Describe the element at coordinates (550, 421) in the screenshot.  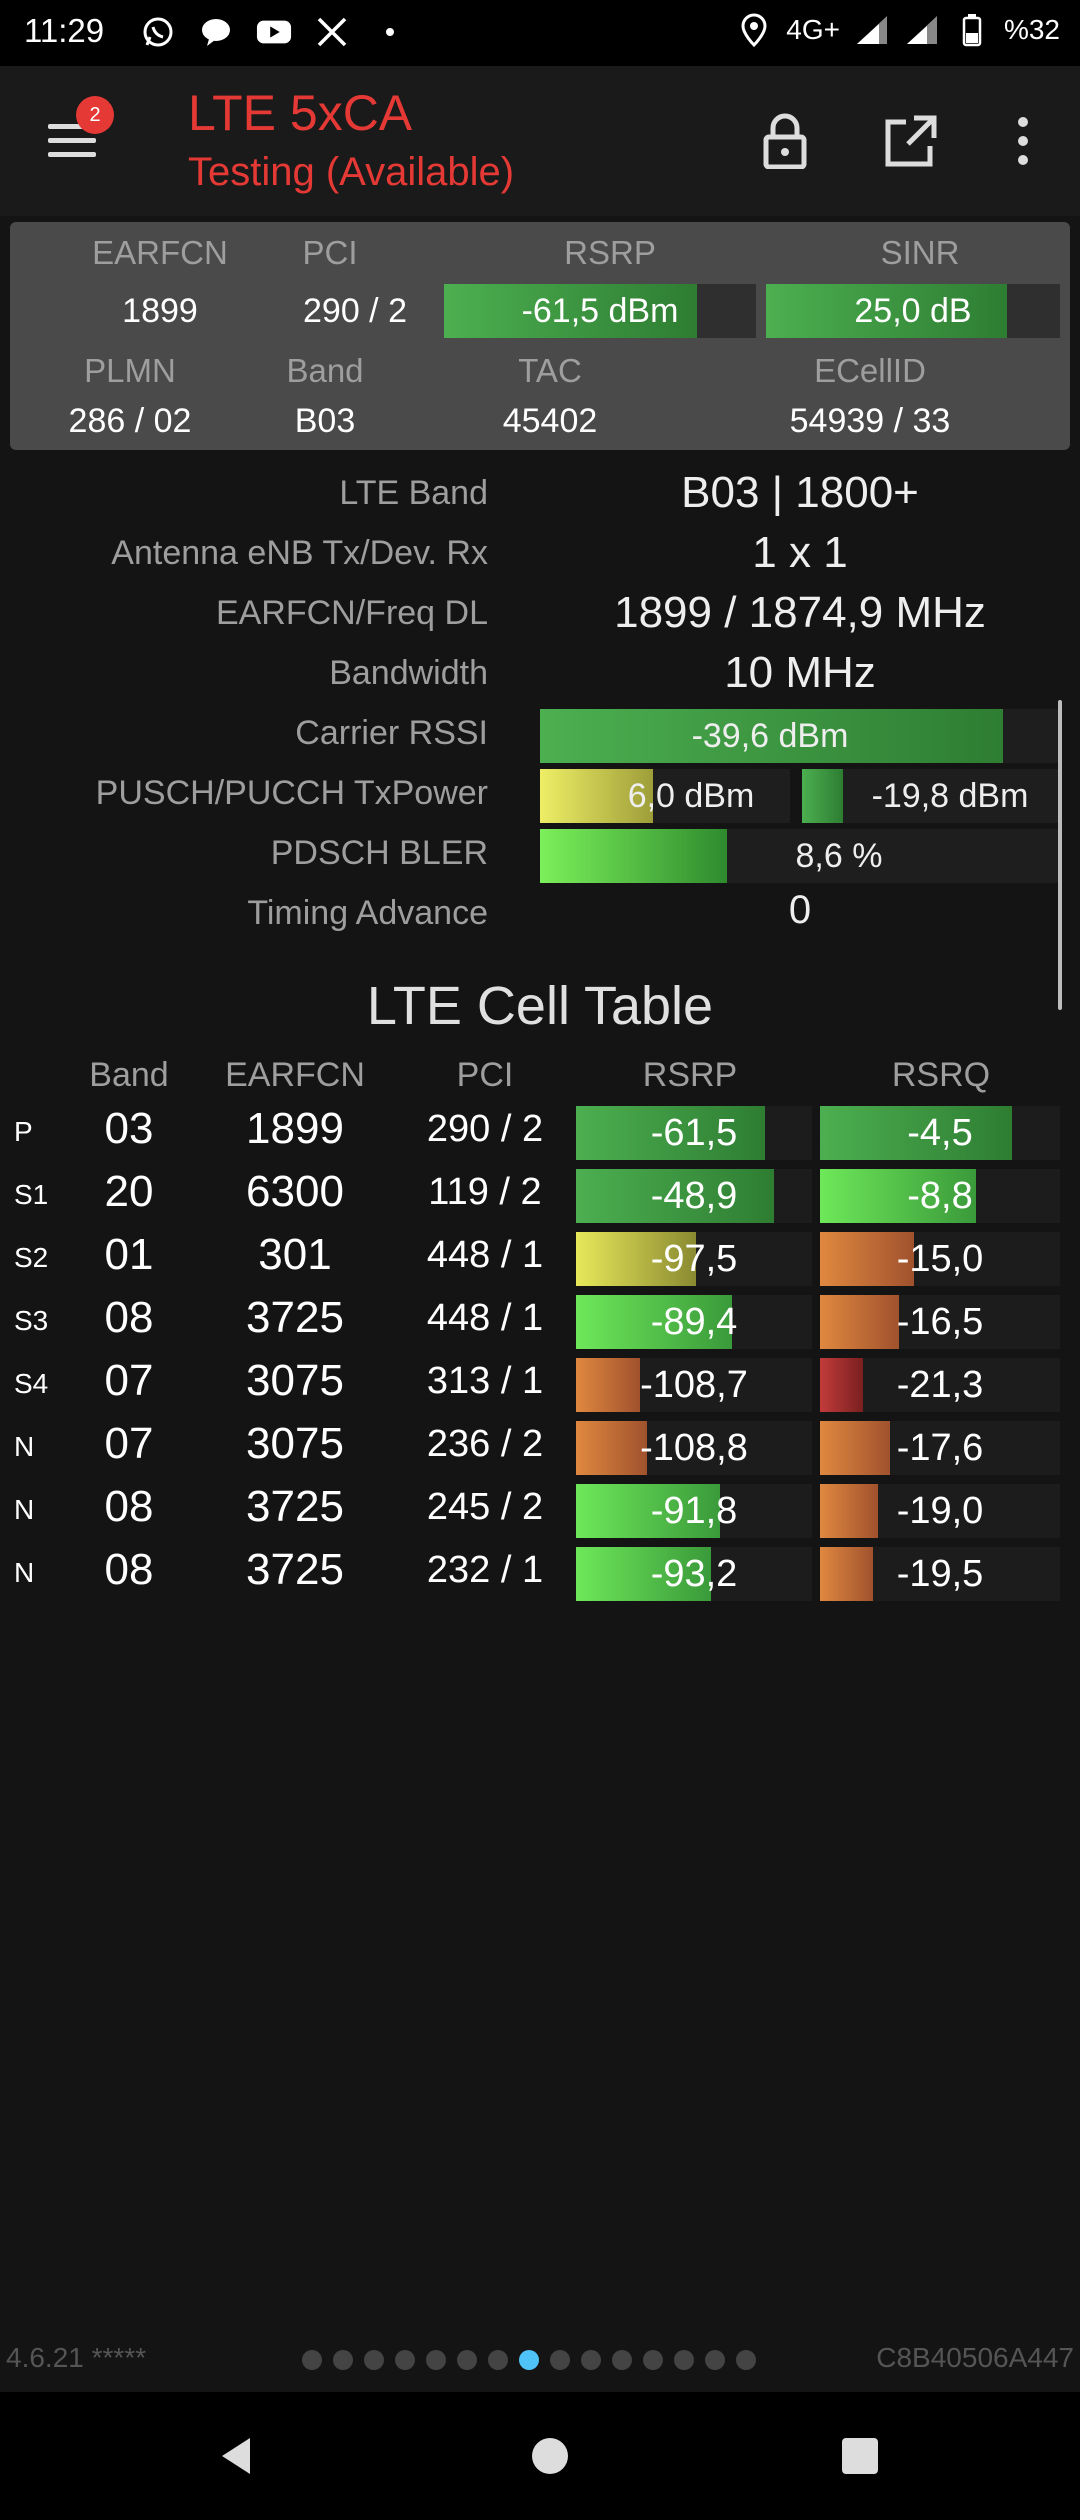
I see `summary-tac: 45402` at that location.